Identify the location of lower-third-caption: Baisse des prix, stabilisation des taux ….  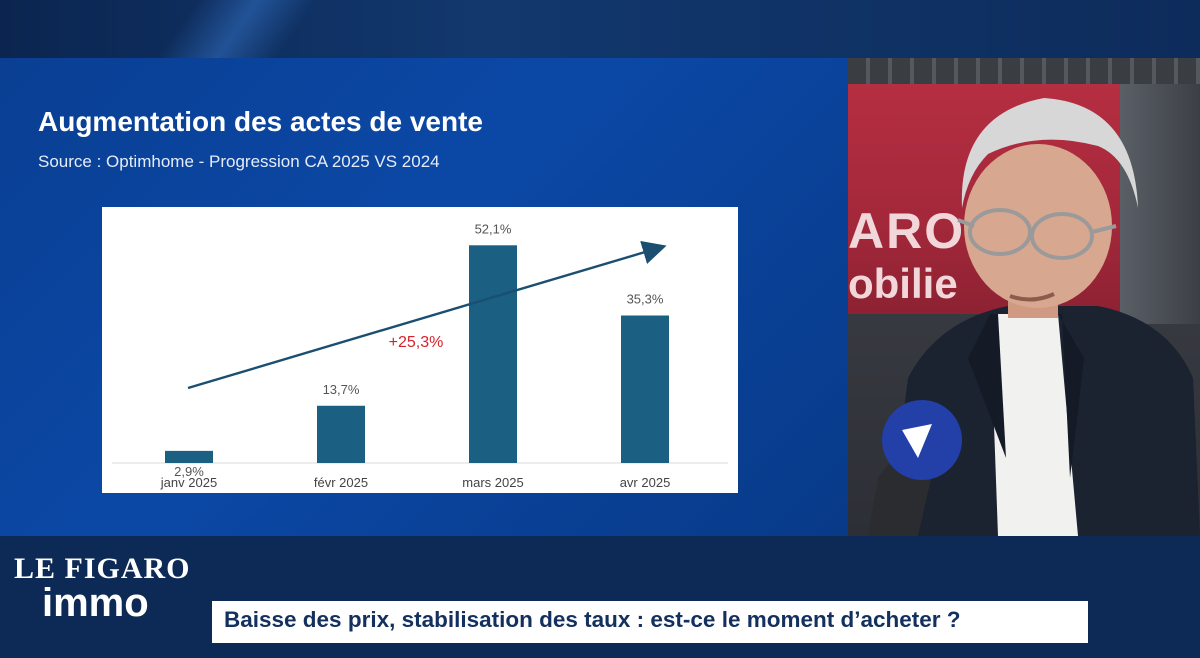
(650, 622).